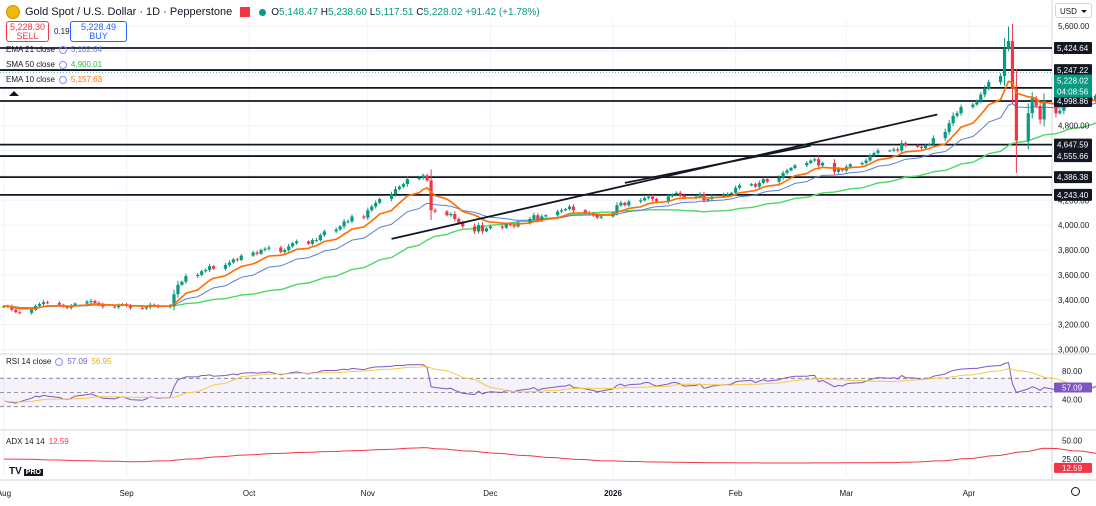  What do you see at coordinates (27, 31) in the screenshot?
I see `sell-button: 5,228.30 SELL` at bounding box center [27, 31].